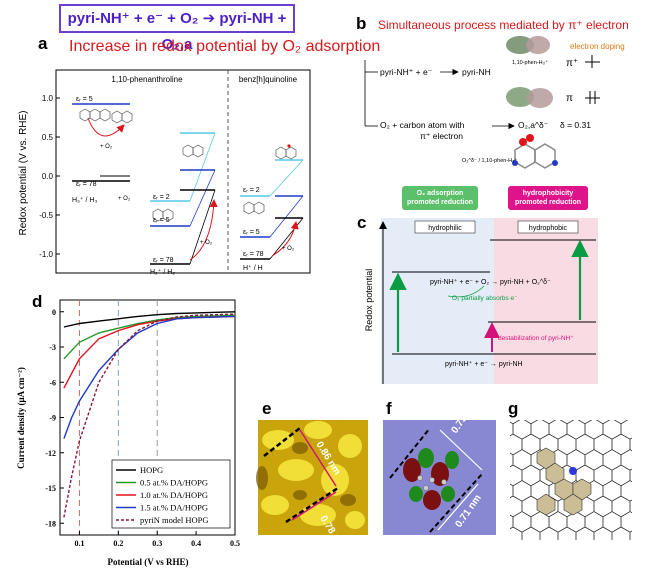 The height and width of the screenshot is (577, 650). Describe the element at coordinates (513, 408) in the screenshot. I see `panel-g-label: g` at that location.